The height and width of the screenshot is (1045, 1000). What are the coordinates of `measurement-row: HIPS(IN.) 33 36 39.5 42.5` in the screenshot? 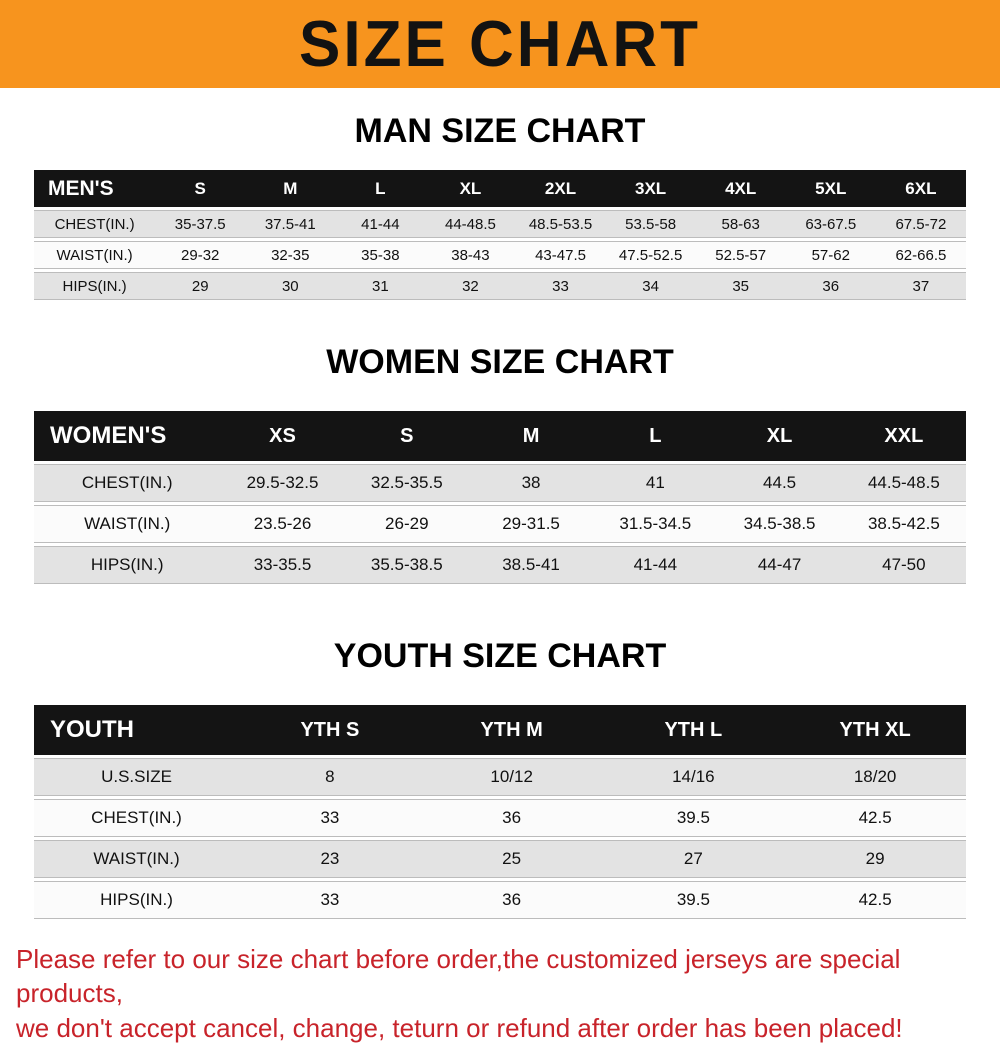 It's located at (500, 900).